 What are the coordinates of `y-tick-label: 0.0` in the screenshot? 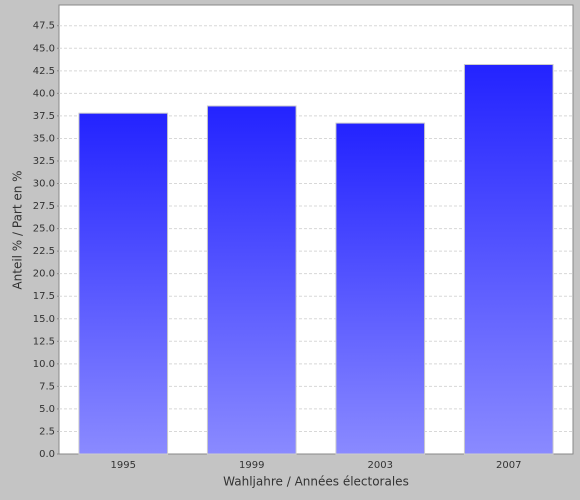 It's located at (47, 454).